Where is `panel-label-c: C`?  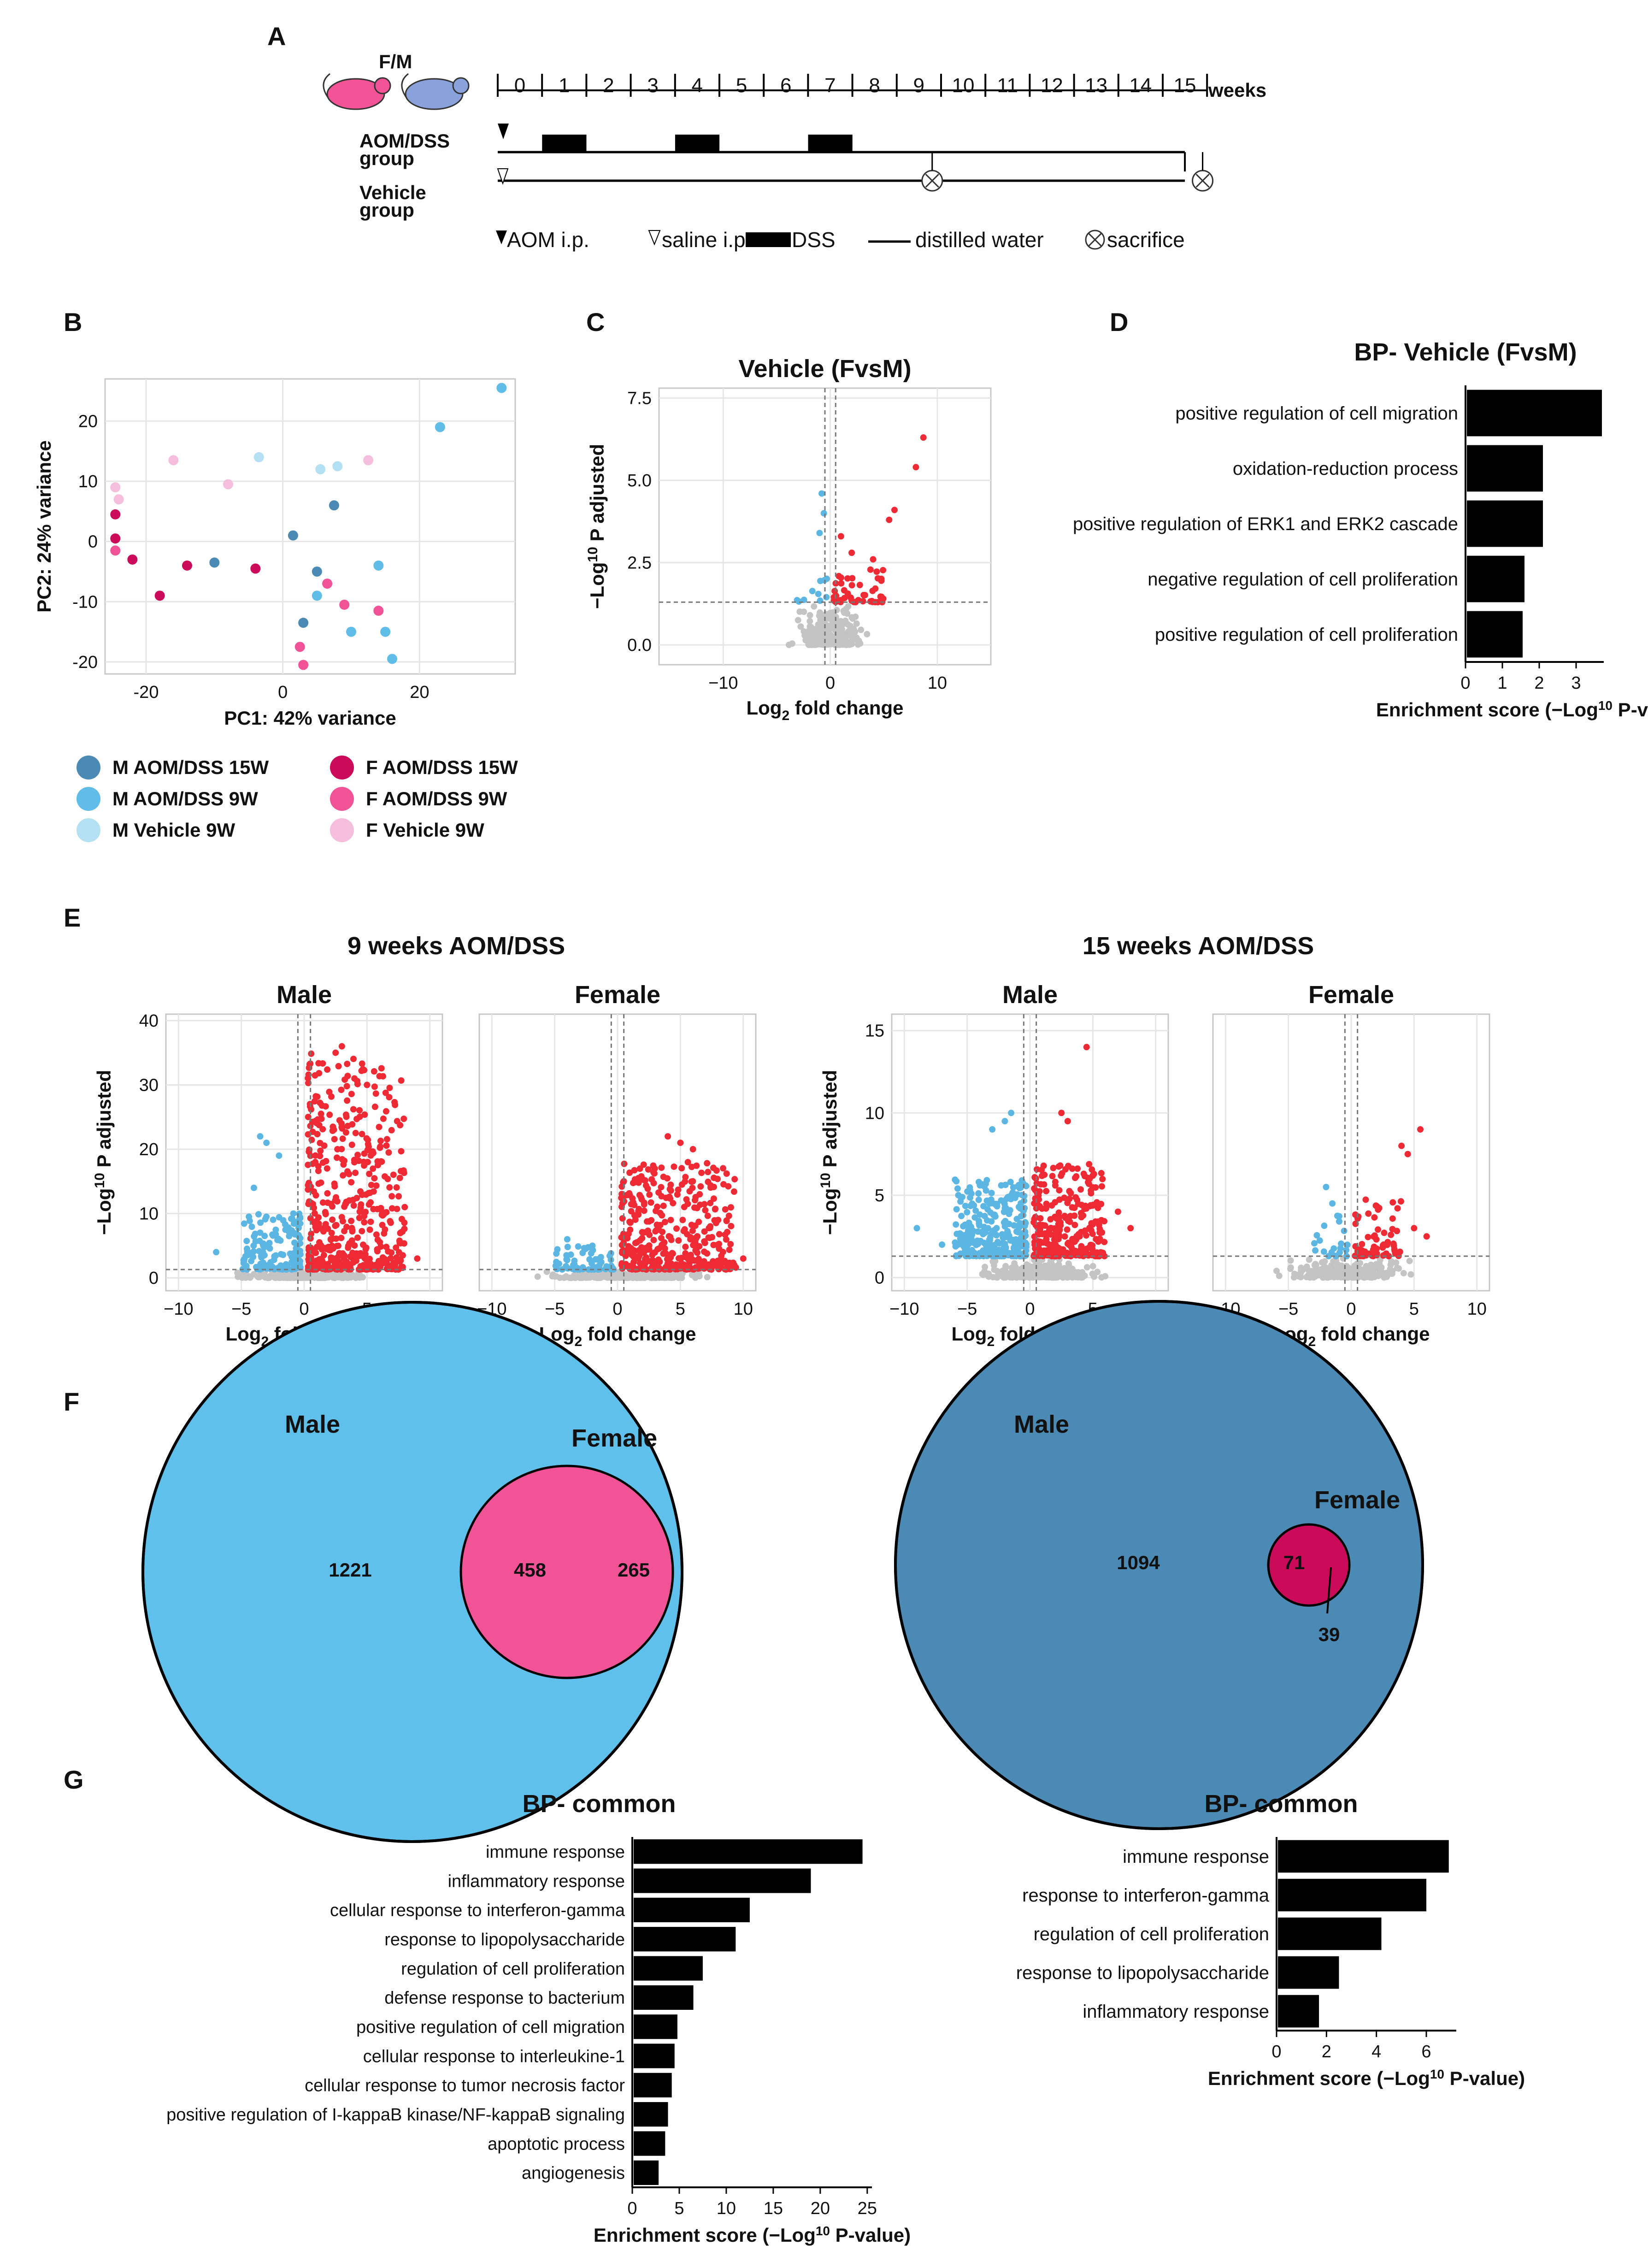
panel-label-c: C is located at coordinates (596, 322).